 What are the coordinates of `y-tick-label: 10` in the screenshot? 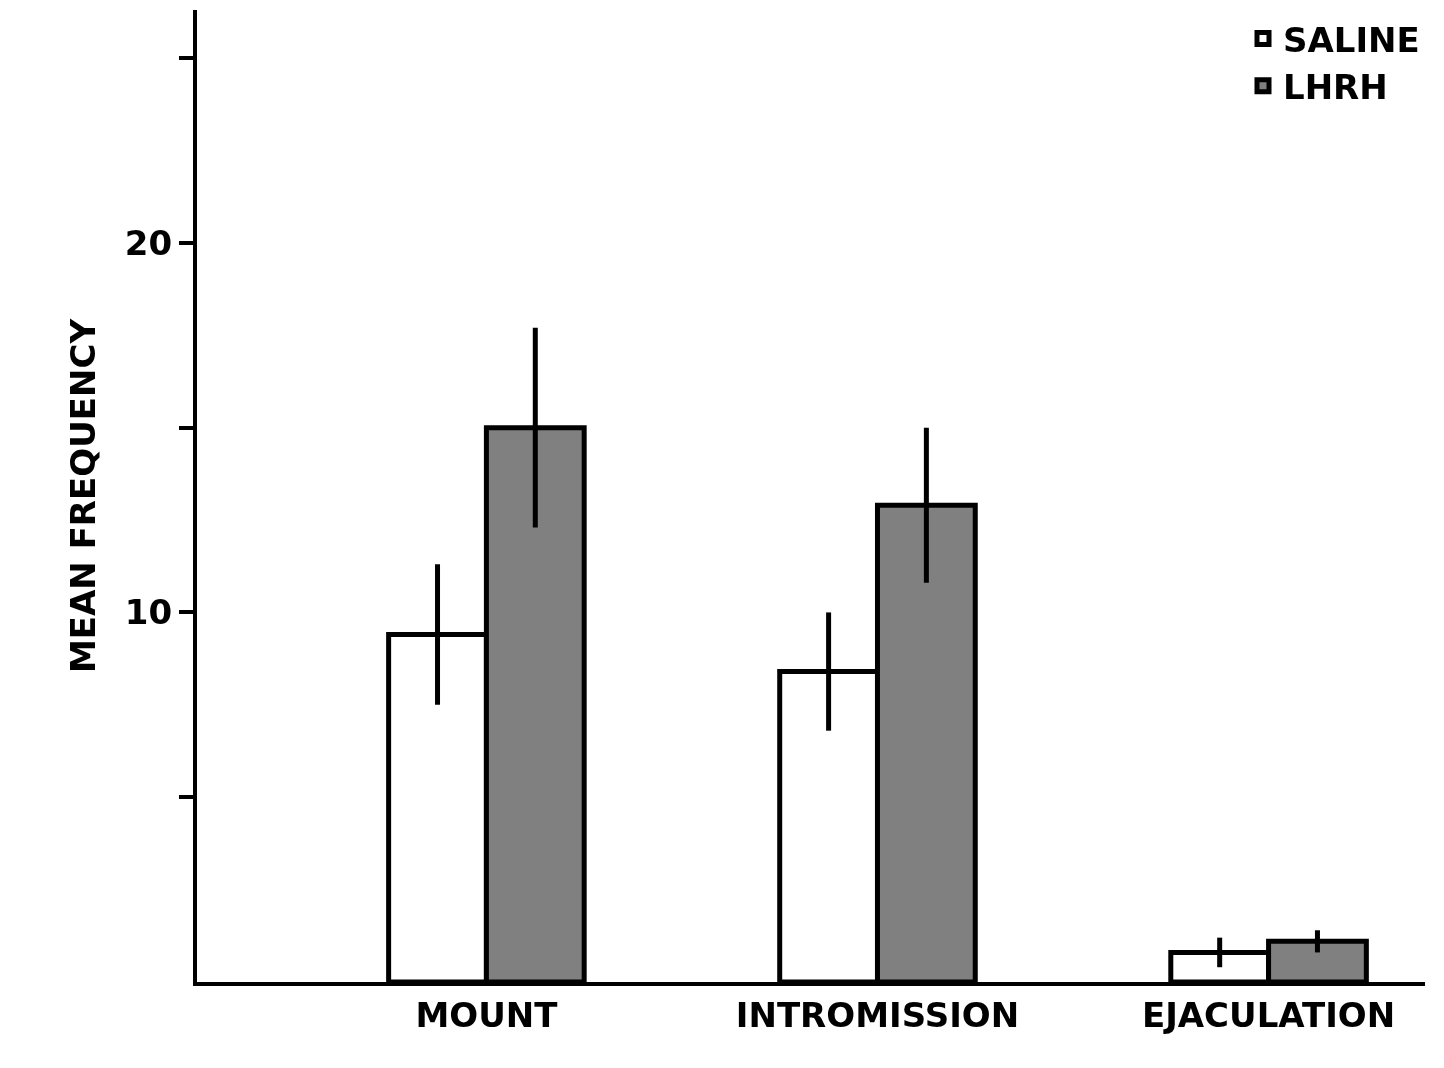 It's located at (148, 612).